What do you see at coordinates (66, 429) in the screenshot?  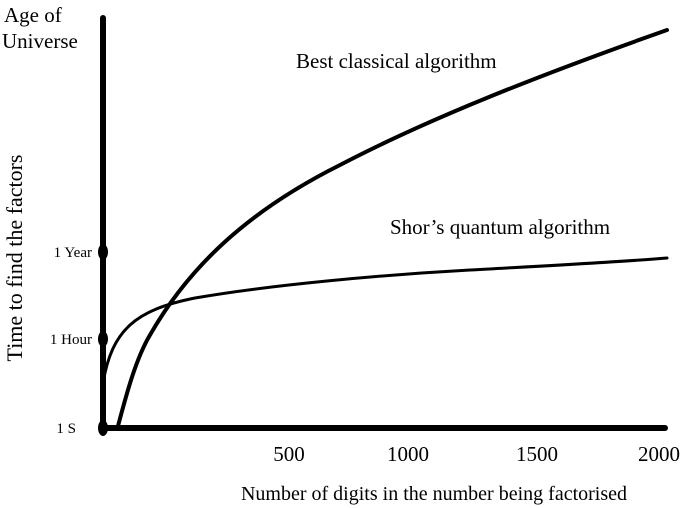 I see `y-tick-label-1-s: 1 S` at bounding box center [66, 429].